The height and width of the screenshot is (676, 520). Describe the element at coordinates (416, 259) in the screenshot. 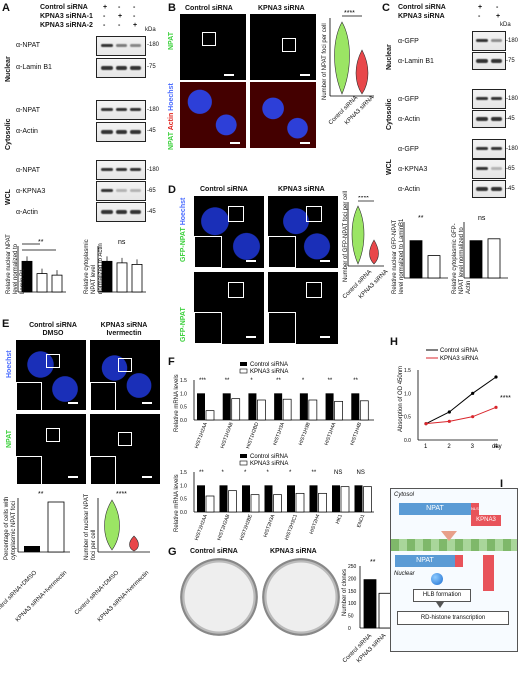

I see `d-bar1-bar` at that location.